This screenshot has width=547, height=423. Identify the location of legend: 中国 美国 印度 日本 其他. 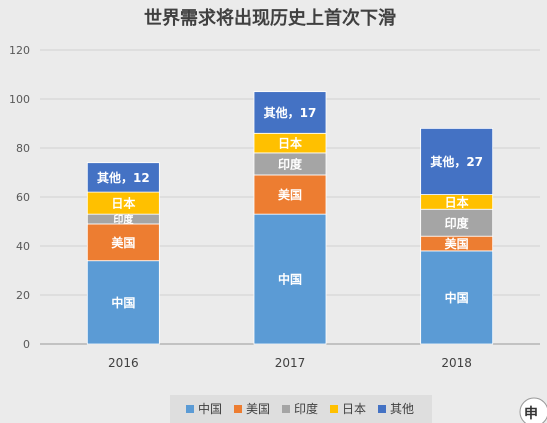
(301, 409).